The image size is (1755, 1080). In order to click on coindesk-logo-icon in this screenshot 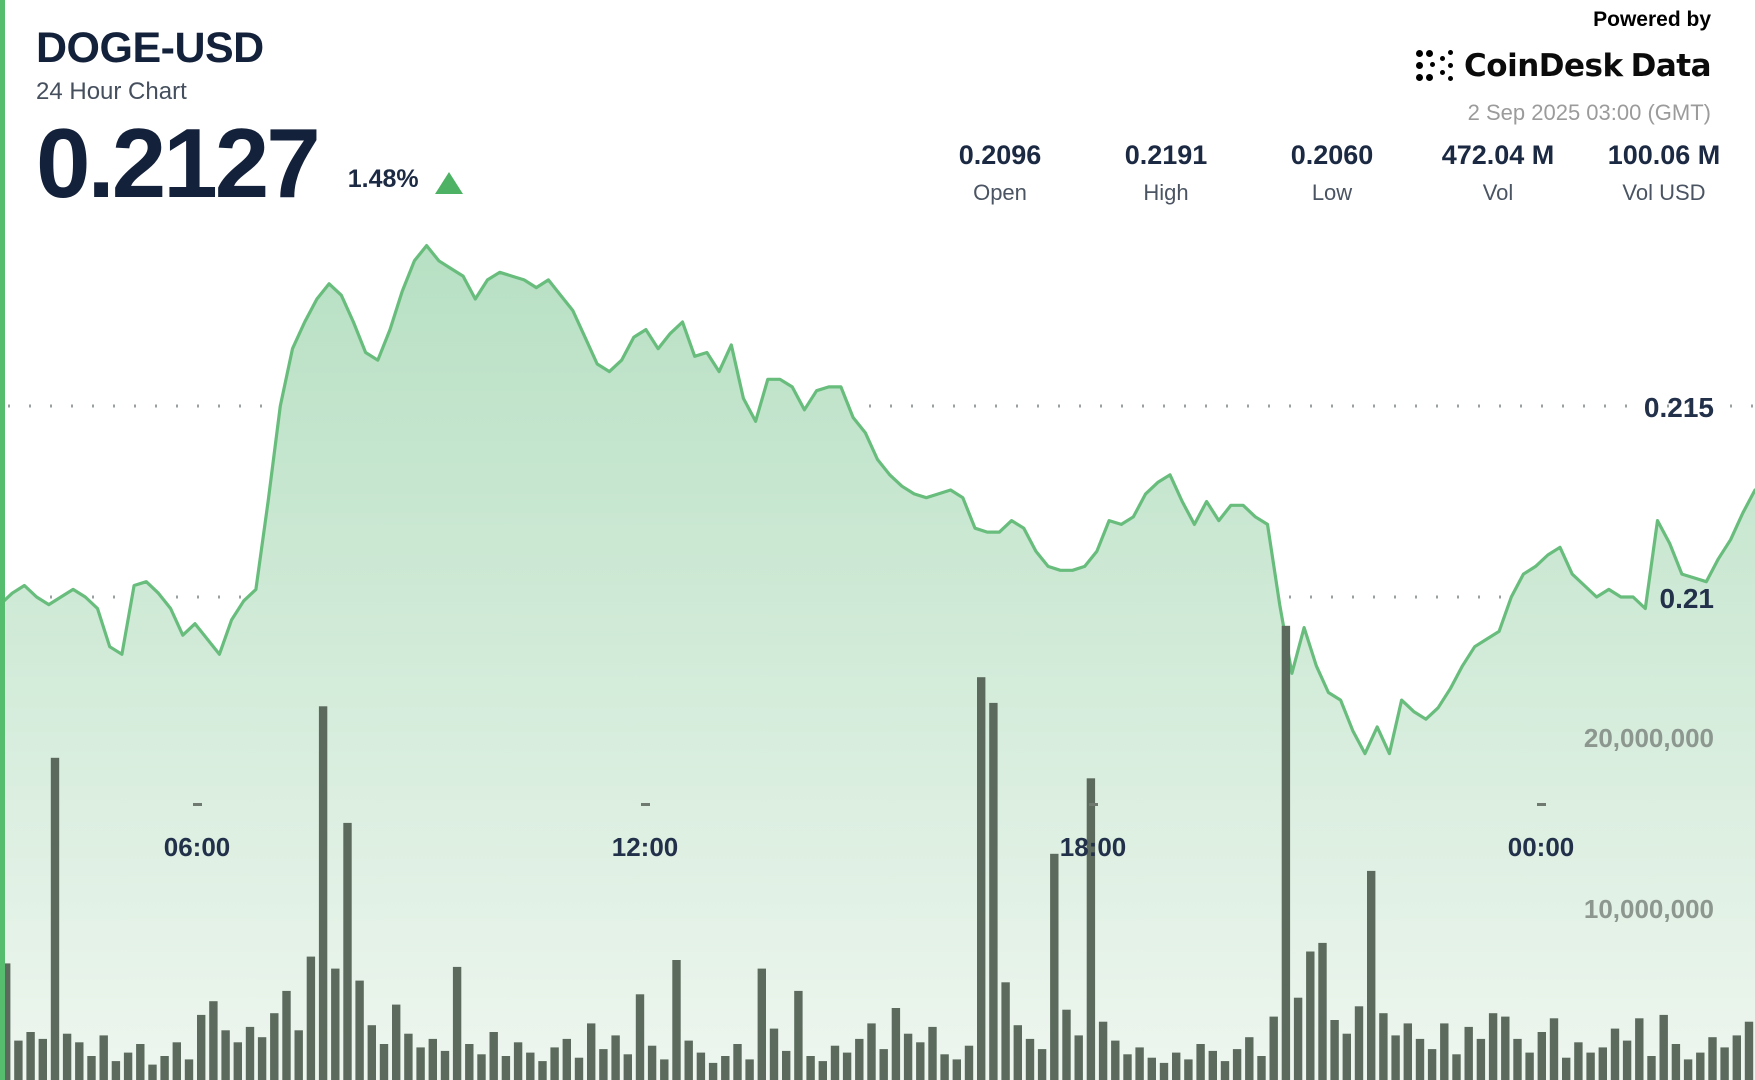, I will do `click(1435, 65)`.